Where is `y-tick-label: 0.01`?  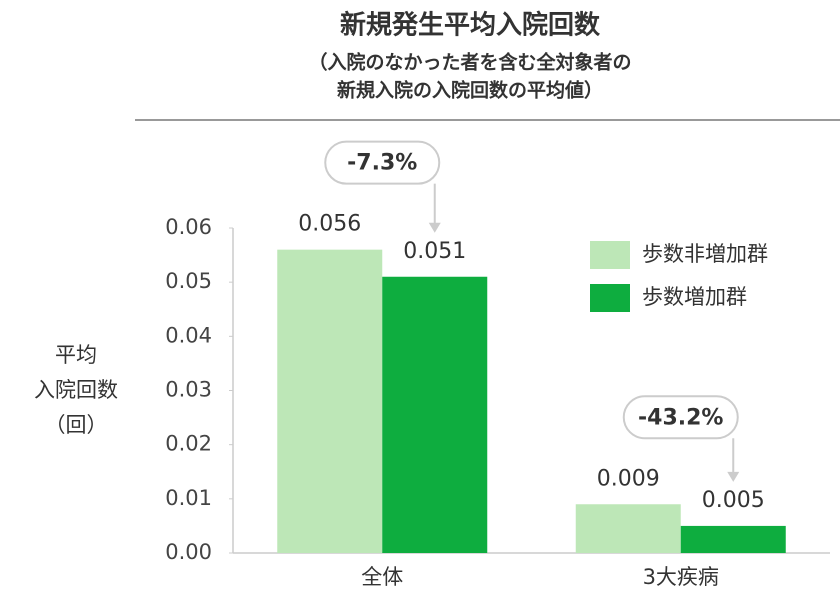 y-tick-label: 0.01 is located at coordinates (188, 498).